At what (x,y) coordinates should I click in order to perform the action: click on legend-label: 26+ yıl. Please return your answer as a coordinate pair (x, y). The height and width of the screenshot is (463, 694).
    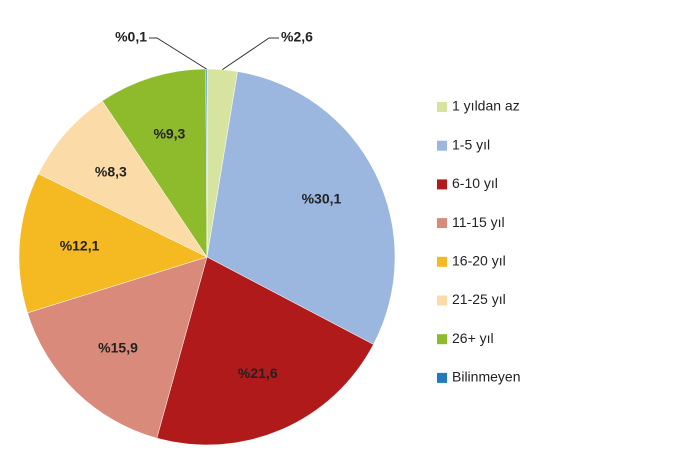
    Looking at the image, I should click on (473, 338).